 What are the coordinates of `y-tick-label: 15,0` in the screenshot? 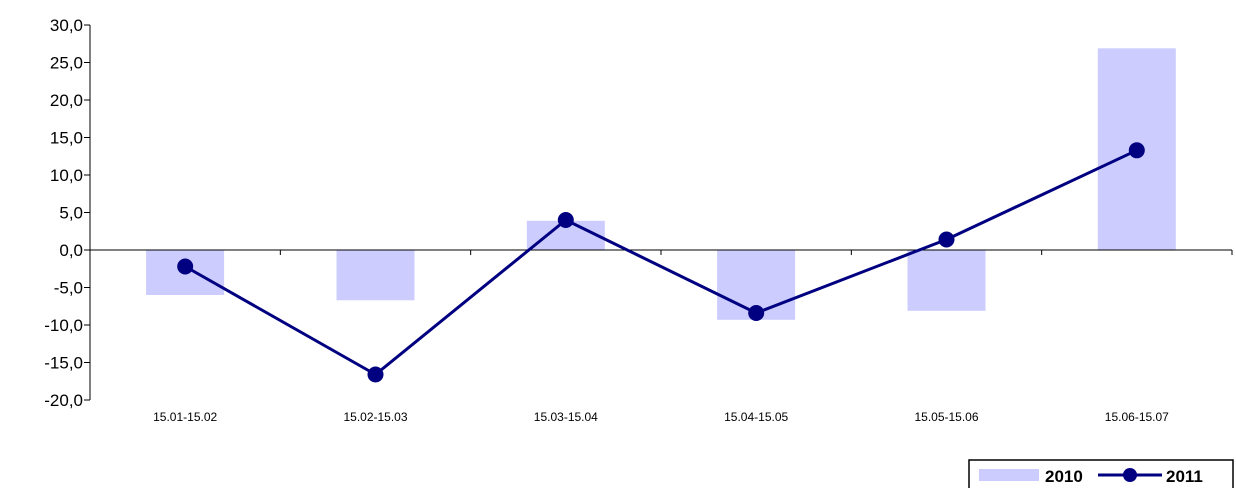 It's located at (66, 138).